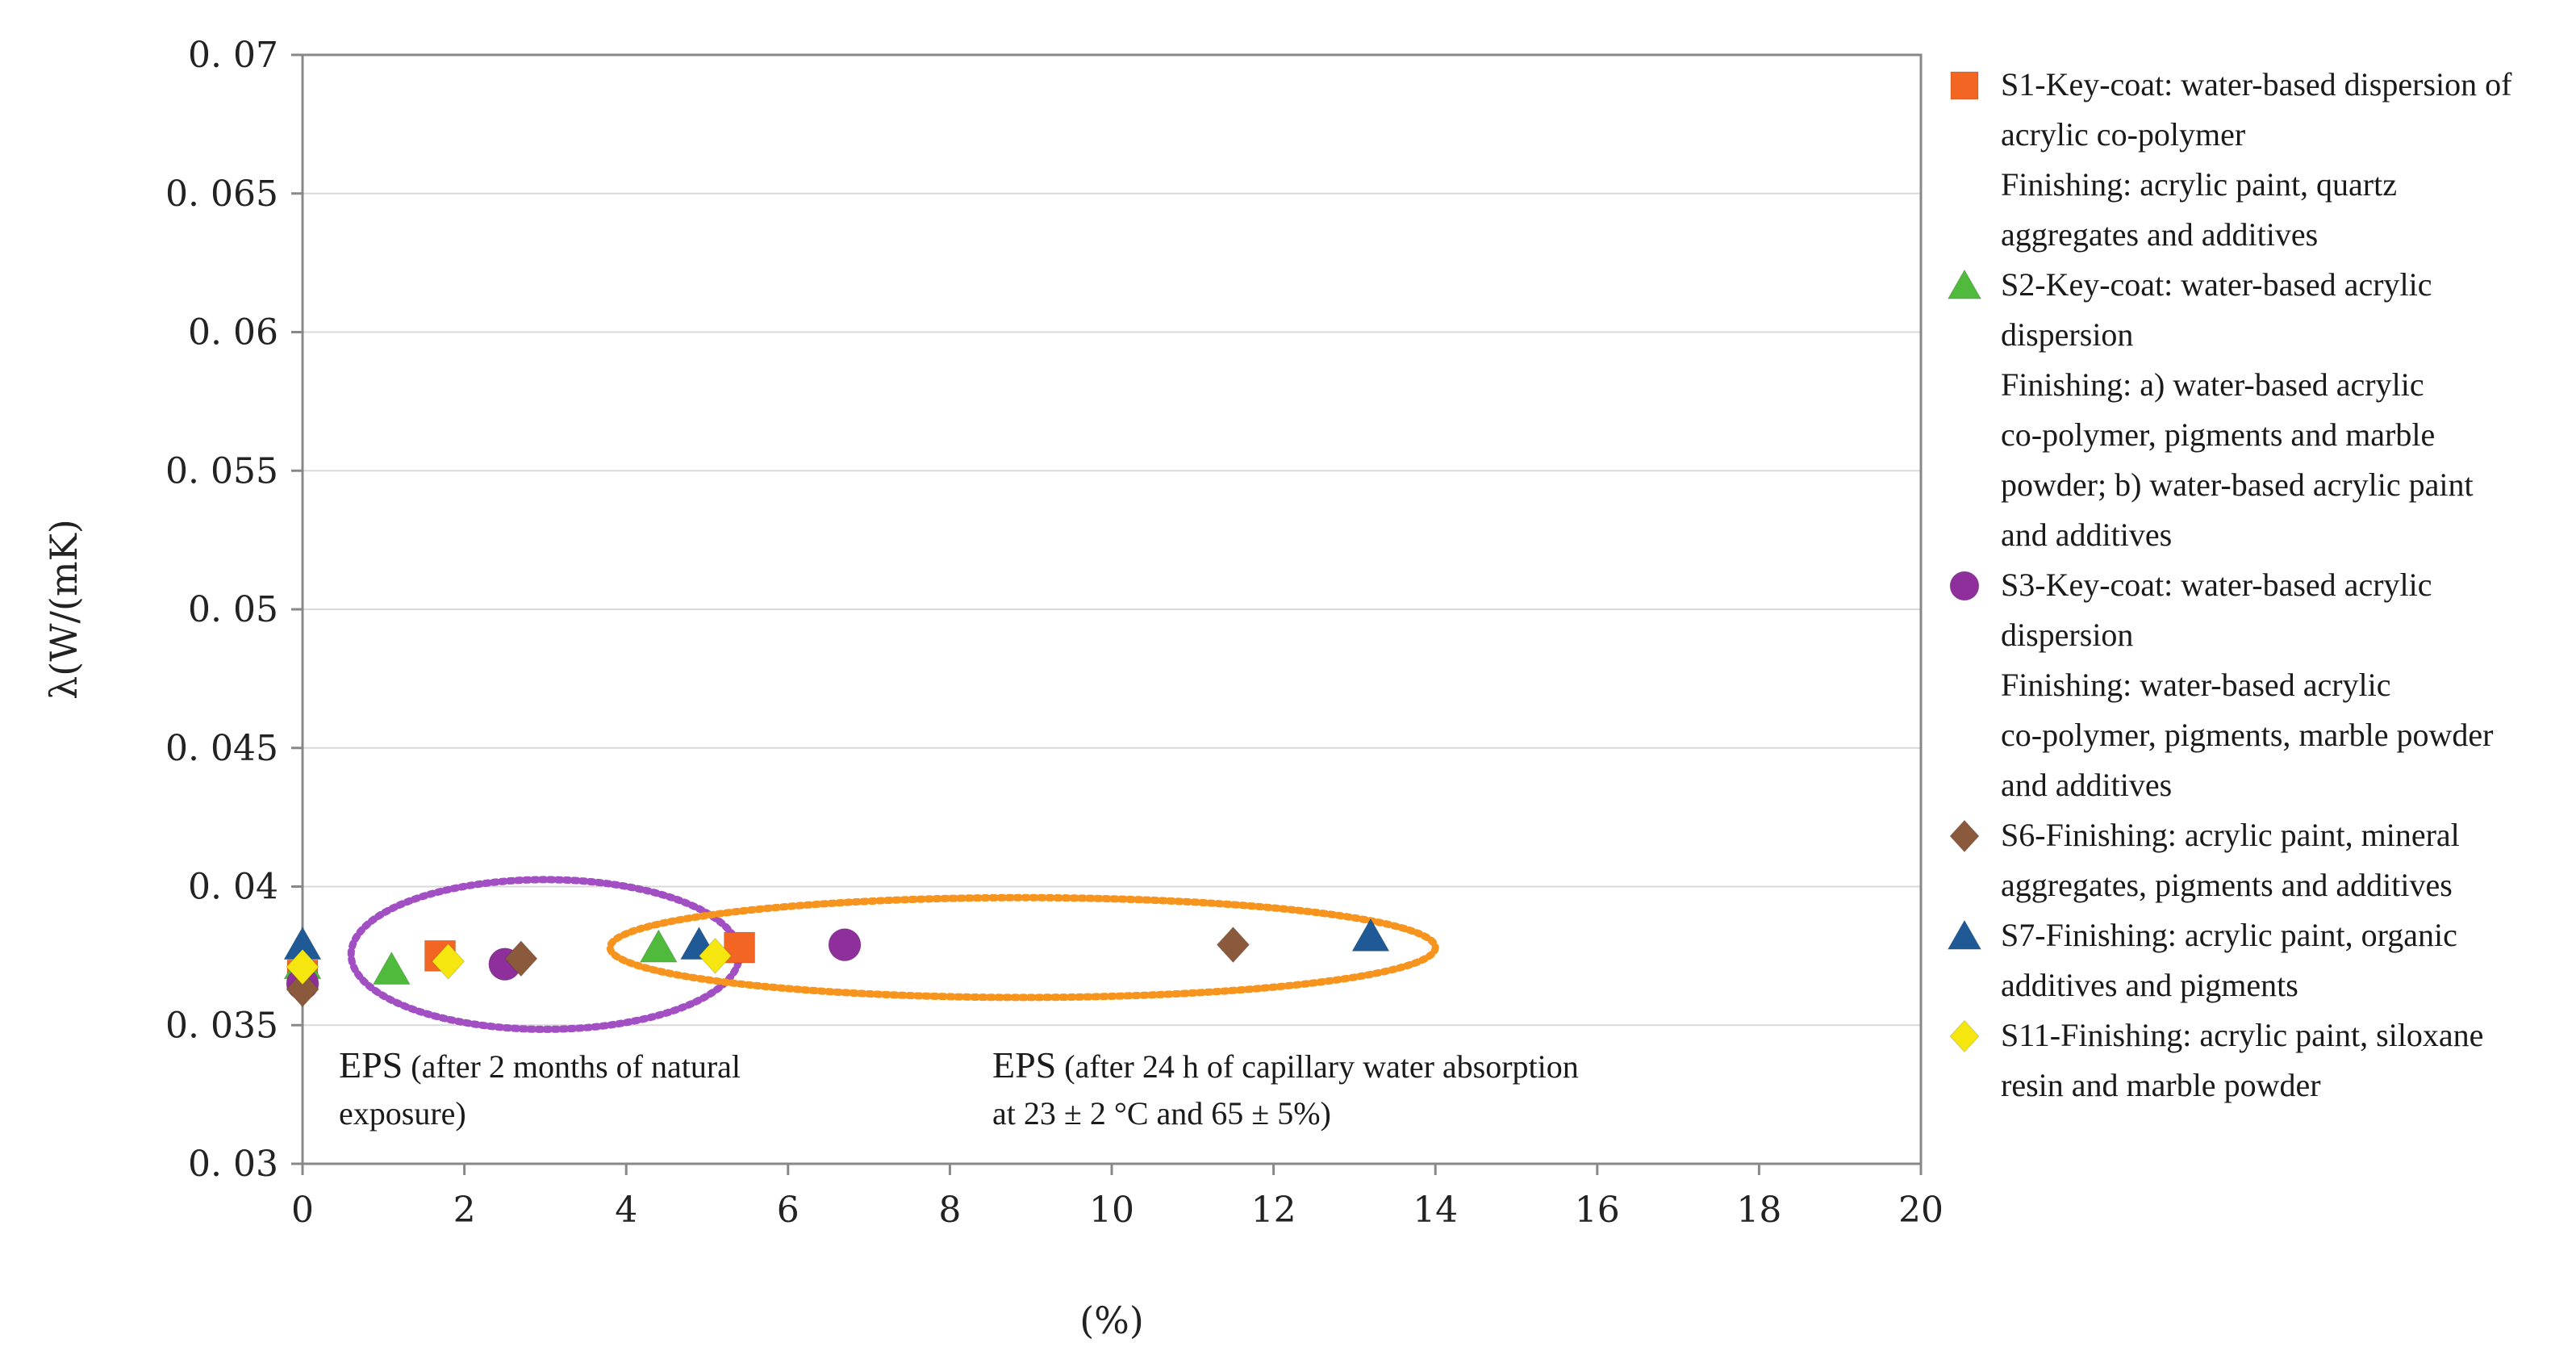 This screenshot has height=1372, width=2576. Describe the element at coordinates (2149, 985) in the screenshot. I see `legend-text-s7: additives and pigments` at that location.